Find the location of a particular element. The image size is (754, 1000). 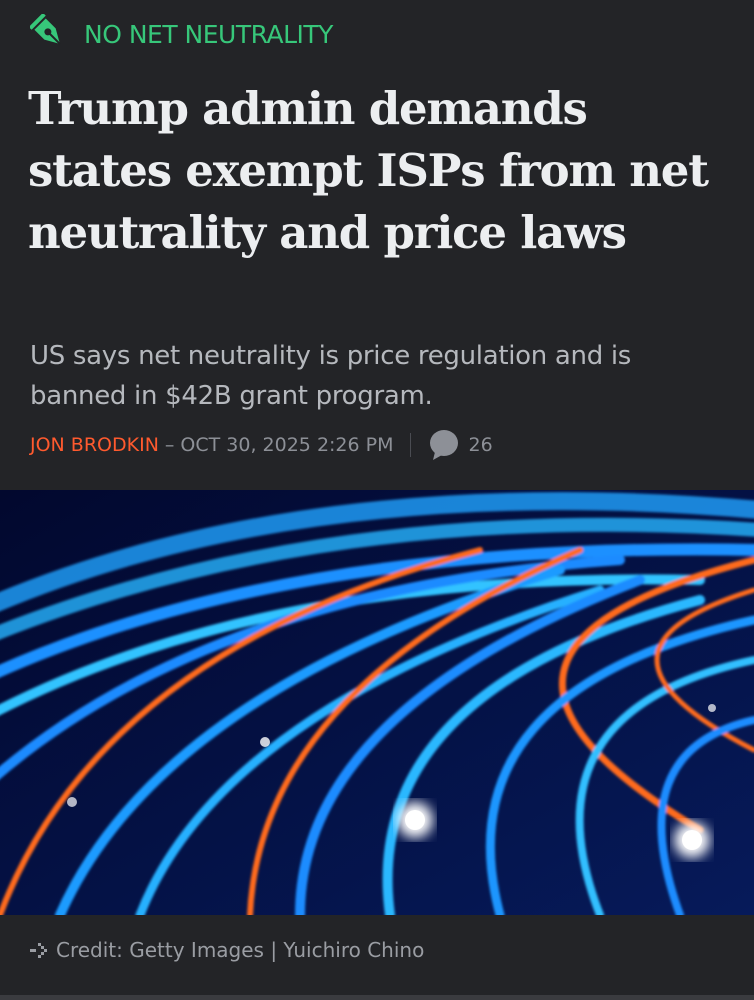

comment-bubble-icon is located at coordinates (443, 445).